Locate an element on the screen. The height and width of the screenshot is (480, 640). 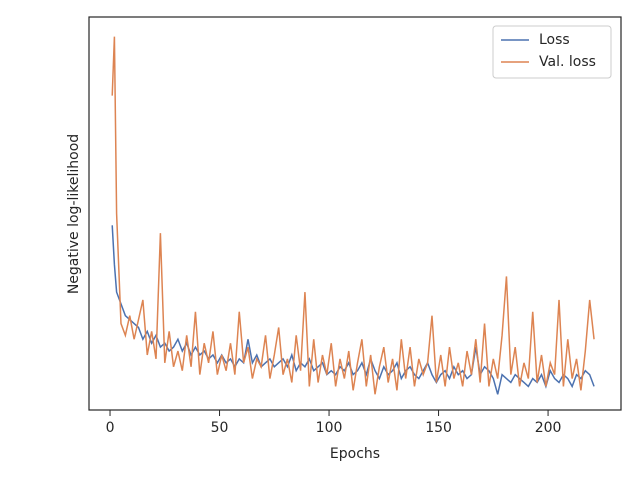
legend-label: Val. loss is located at coordinates (567, 62).